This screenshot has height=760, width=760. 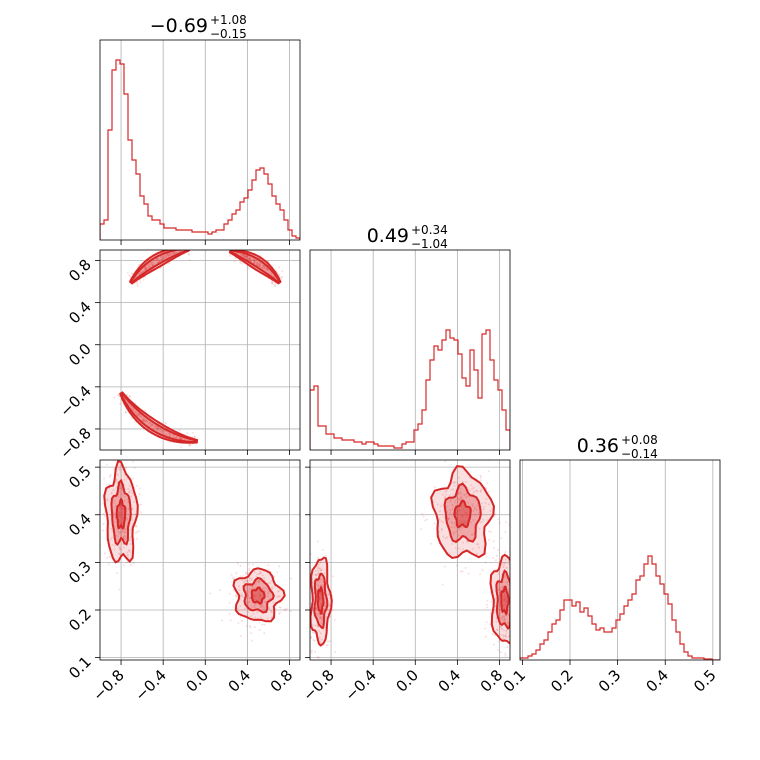 I want to click on gridlines, so click(x=205, y=140).